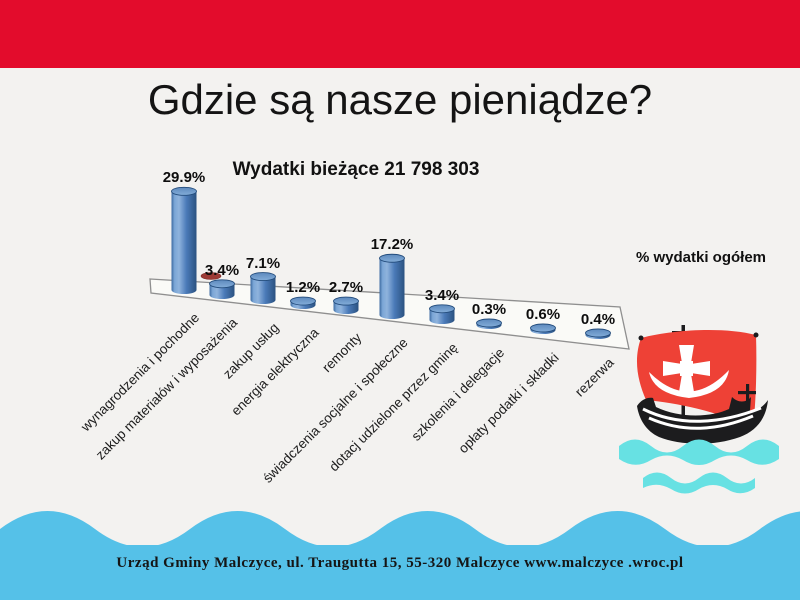  I want to click on logo-wave-lower, so click(699, 483).